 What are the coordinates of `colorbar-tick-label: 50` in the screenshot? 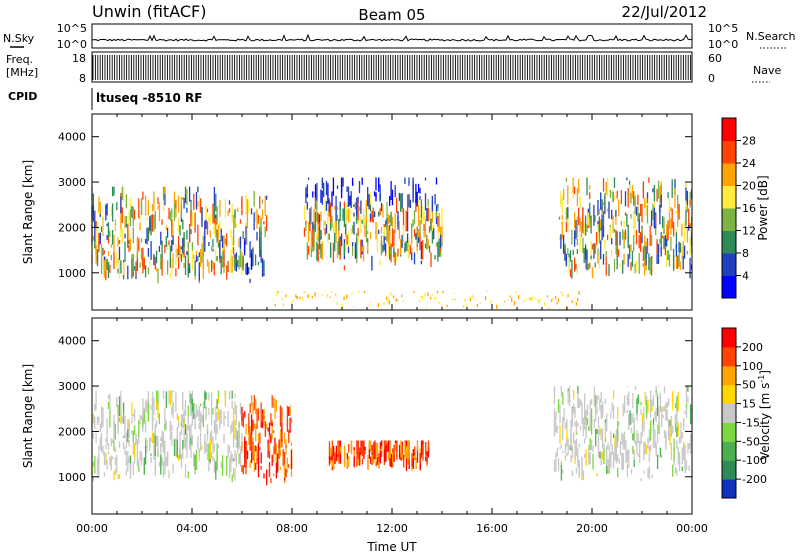 It's located at (749, 385).